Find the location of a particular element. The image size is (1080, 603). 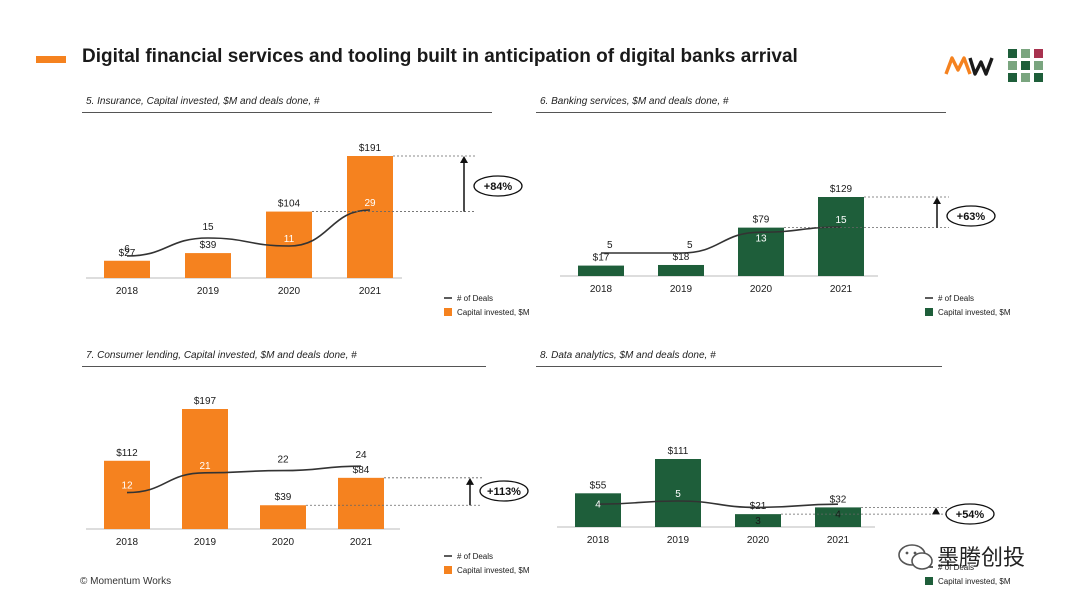

deal-count-label: 3 is located at coordinates (758, 521).